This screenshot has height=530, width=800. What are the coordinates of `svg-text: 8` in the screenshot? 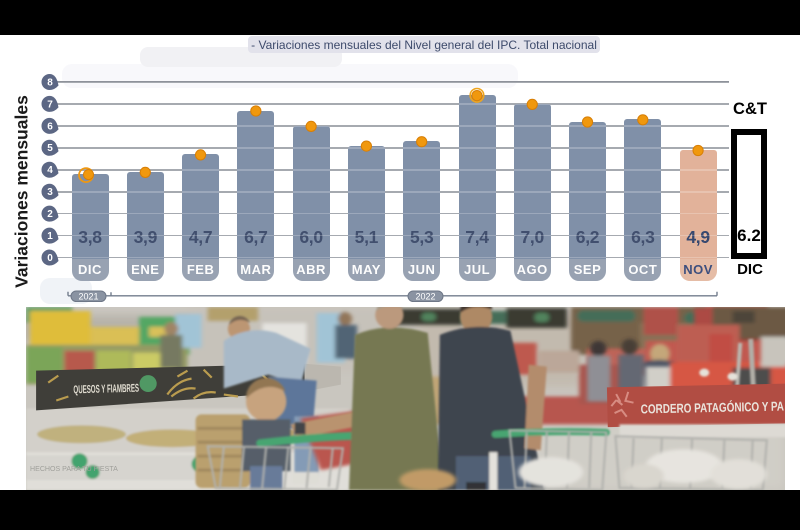 It's located at (50, 82).